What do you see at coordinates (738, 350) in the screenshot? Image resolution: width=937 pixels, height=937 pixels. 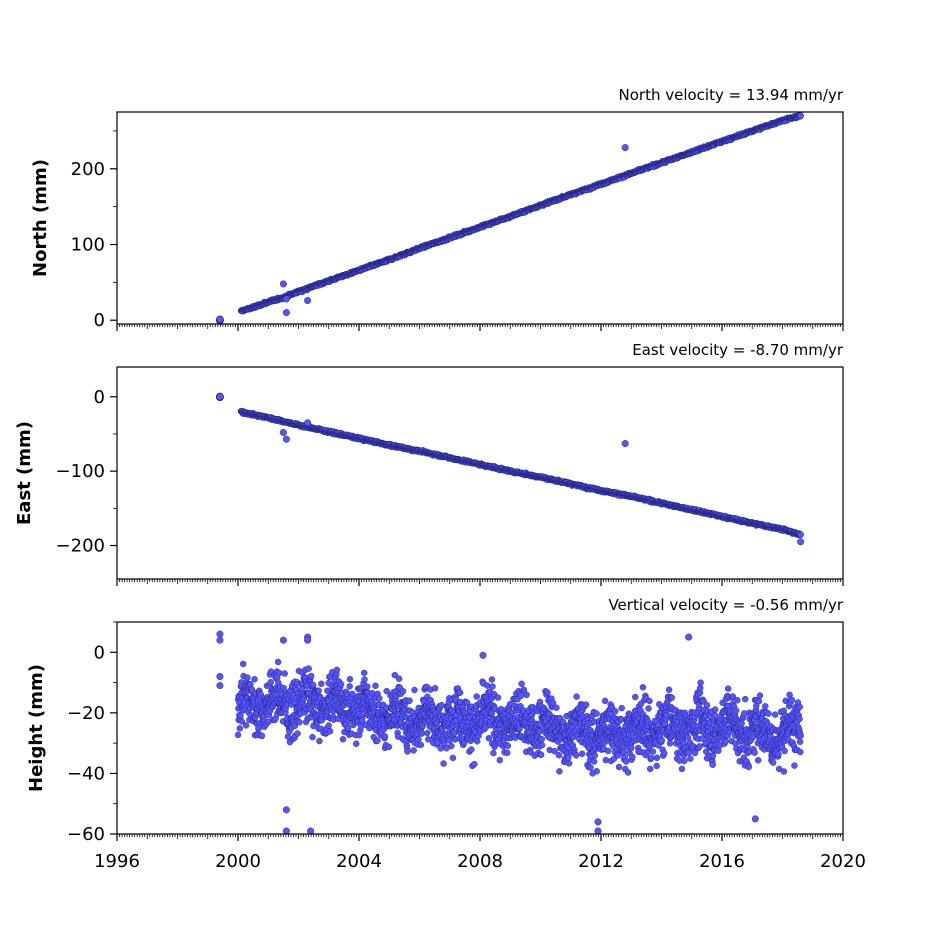 I see `panel-title: East velocity = -8.70 mm/yr` at bounding box center [738, 350].